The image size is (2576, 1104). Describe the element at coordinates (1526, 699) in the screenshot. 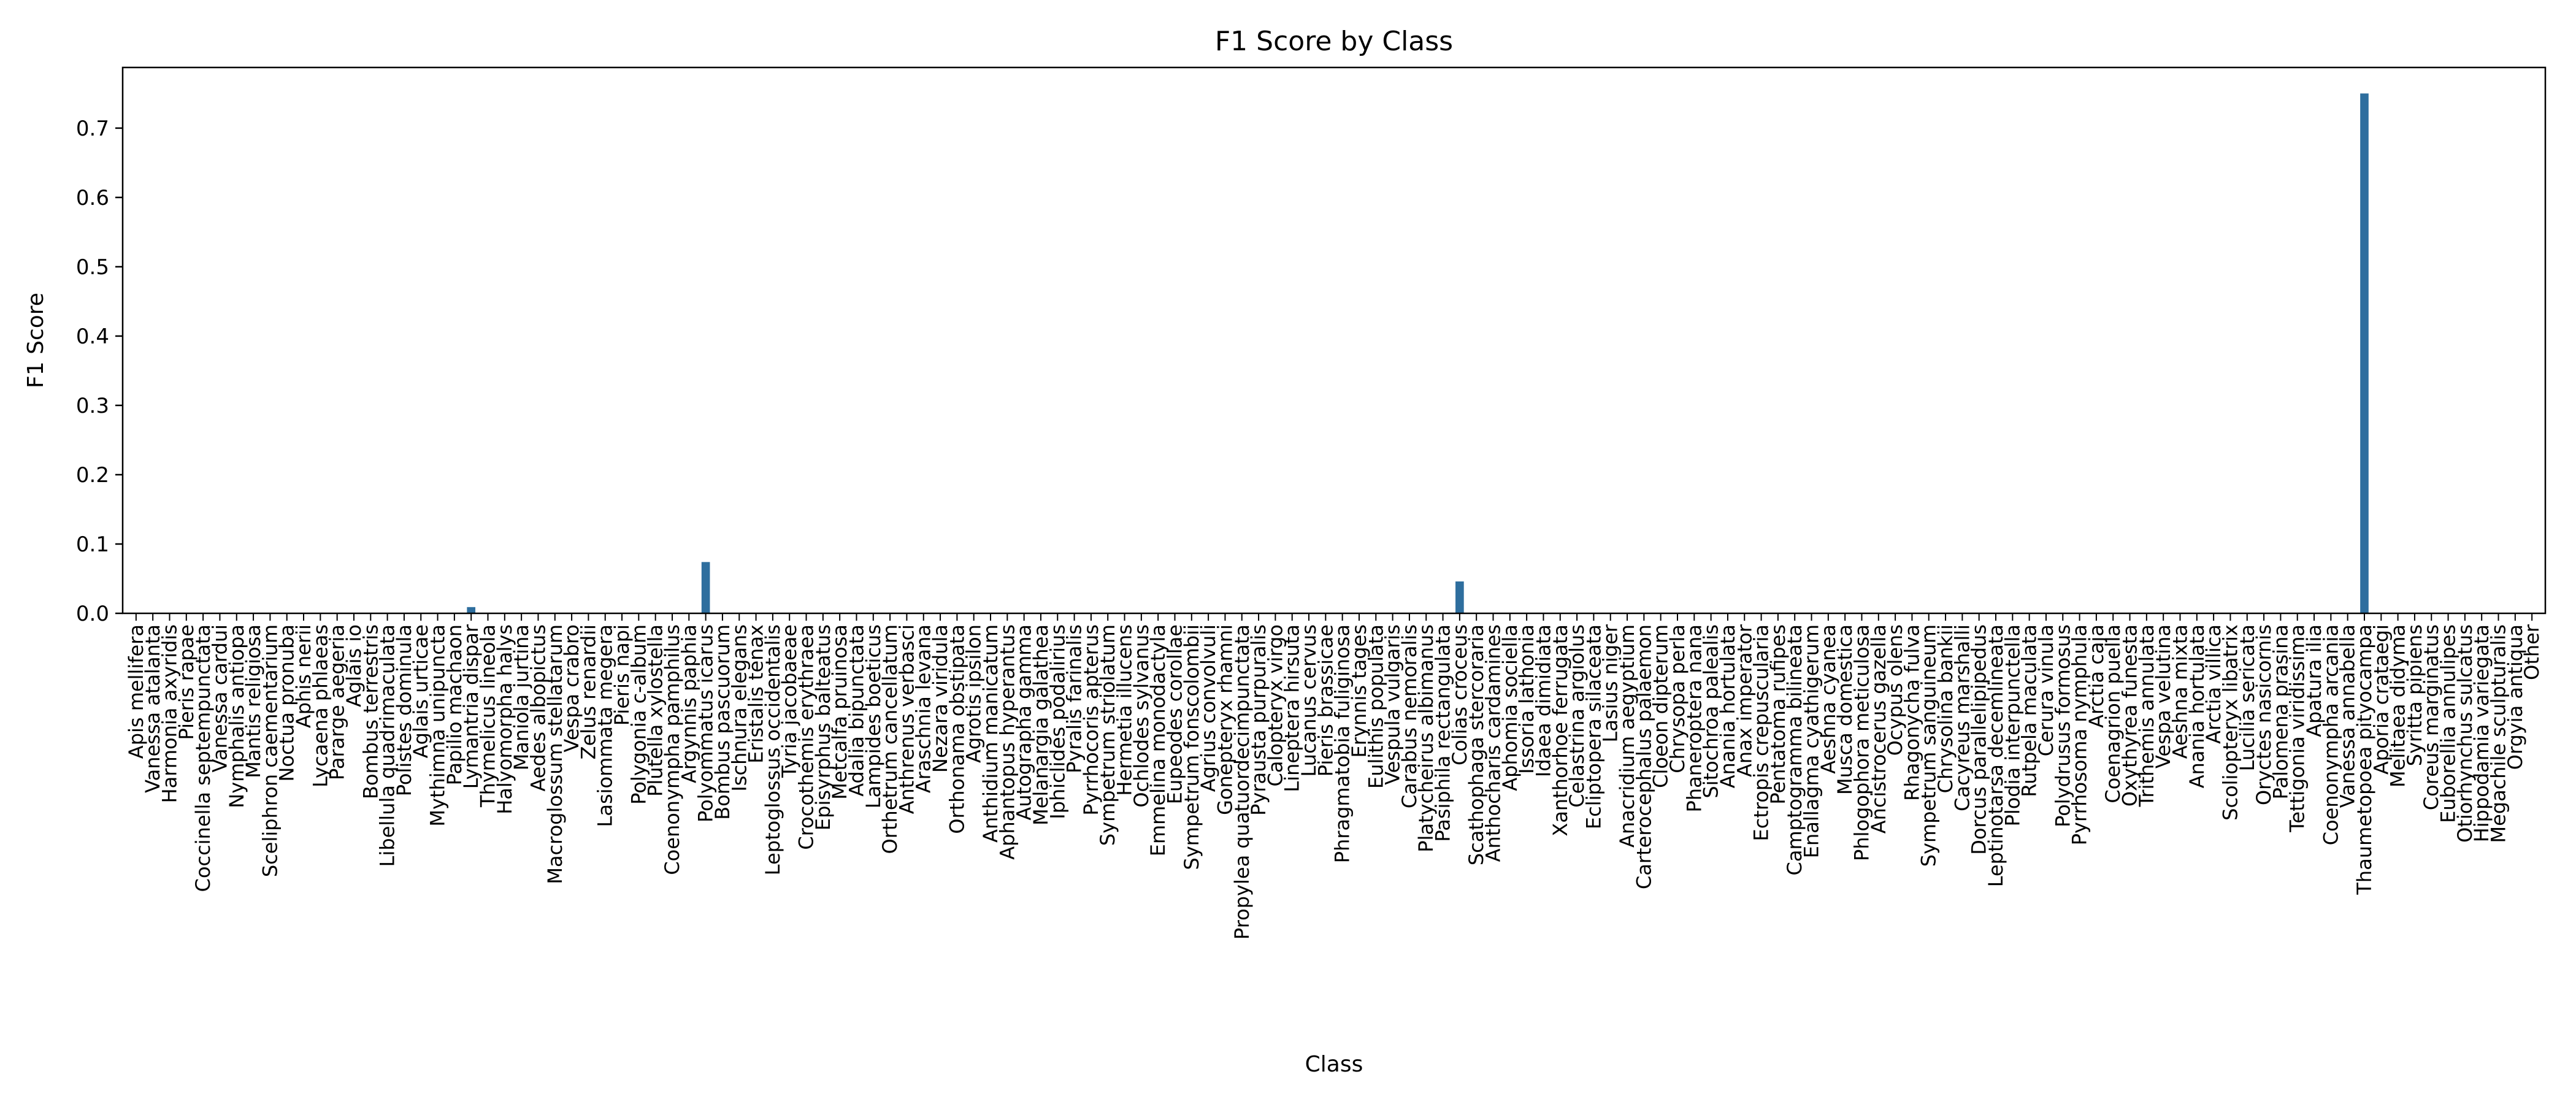

I see `x-tick-label: Issoria lathonia` at that location.